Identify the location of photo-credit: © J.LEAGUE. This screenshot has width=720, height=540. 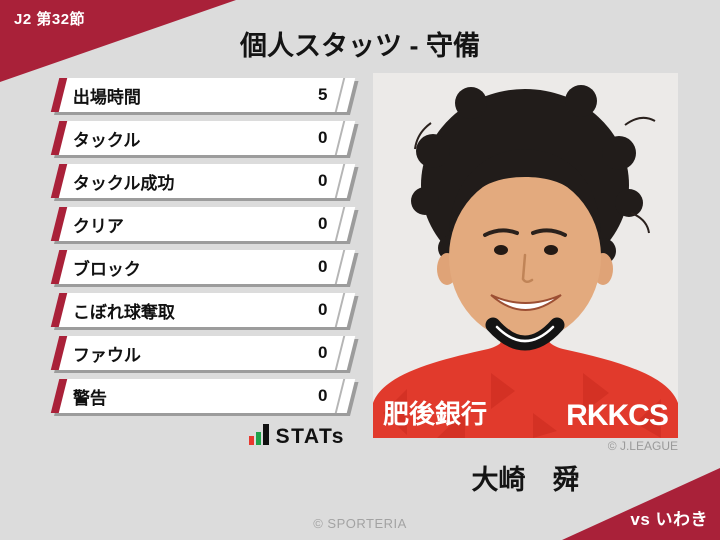
(642, 446).